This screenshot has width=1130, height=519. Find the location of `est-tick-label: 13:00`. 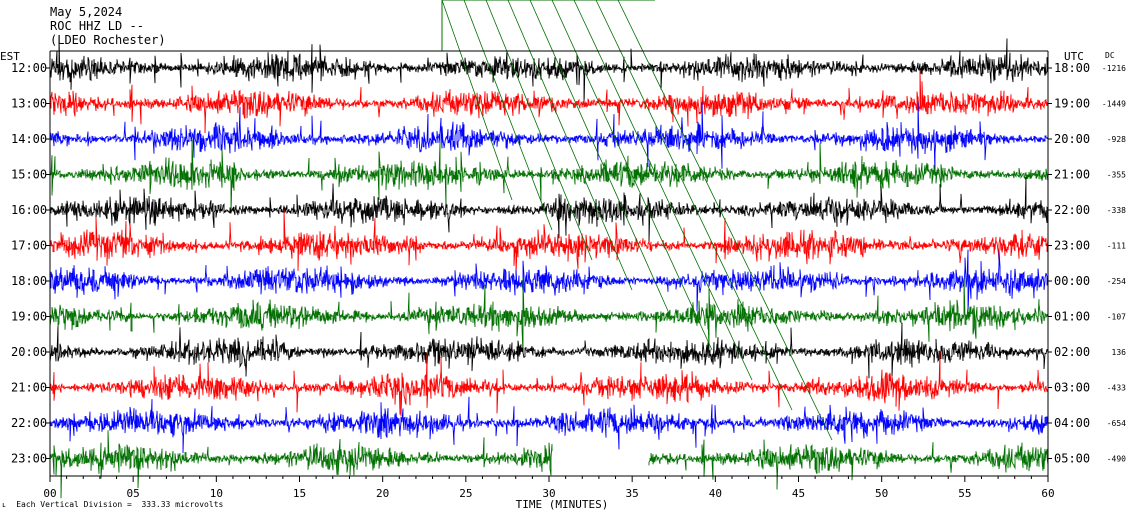

est-tick-label: 13:00 is located at coordinates (29, 104).